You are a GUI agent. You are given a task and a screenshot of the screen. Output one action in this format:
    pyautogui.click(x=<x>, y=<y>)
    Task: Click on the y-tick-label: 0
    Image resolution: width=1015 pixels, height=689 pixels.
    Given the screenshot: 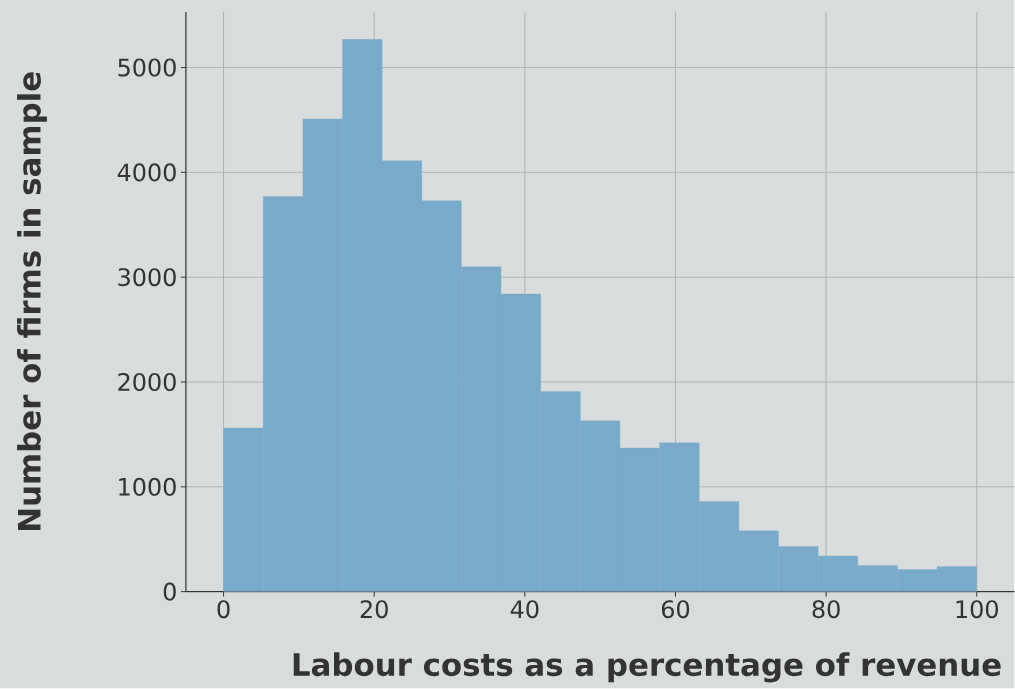 What is the action you would take?
    pyautogui.click(x=169, y=591)
    